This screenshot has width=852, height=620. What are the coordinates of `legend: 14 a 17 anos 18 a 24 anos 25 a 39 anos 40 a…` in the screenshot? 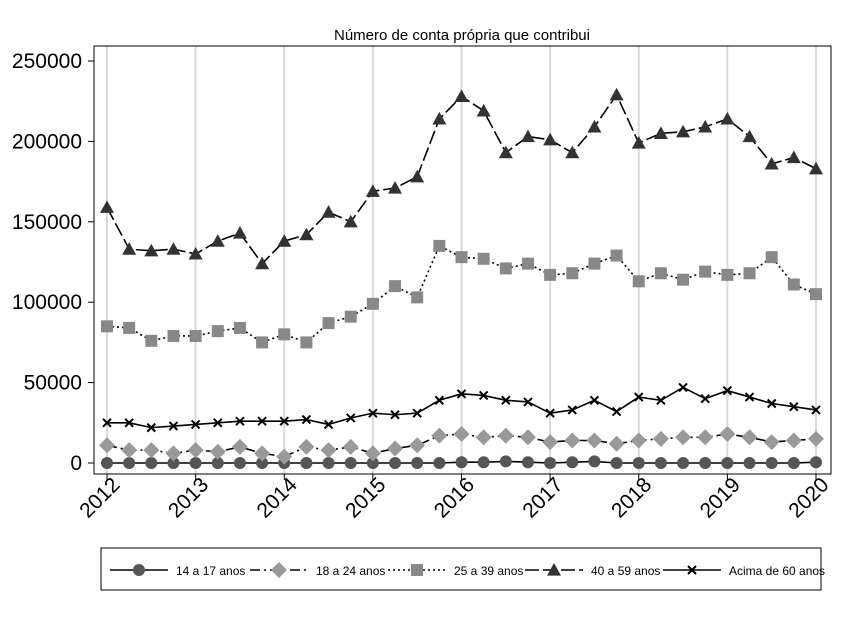 It's located at (467, 570).